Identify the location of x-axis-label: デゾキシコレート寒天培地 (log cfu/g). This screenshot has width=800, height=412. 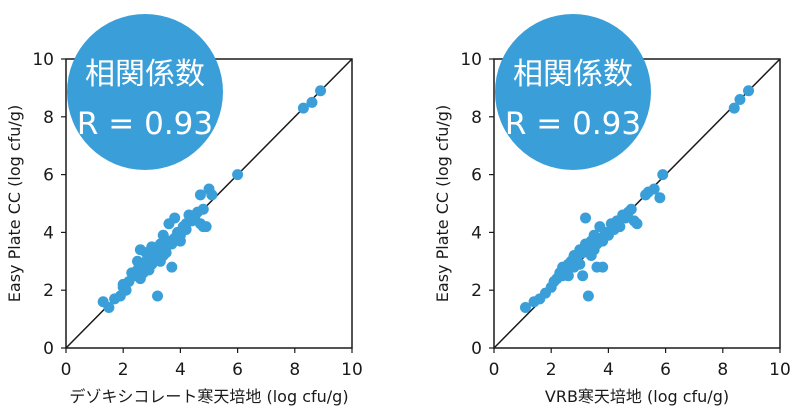
(208, 396).